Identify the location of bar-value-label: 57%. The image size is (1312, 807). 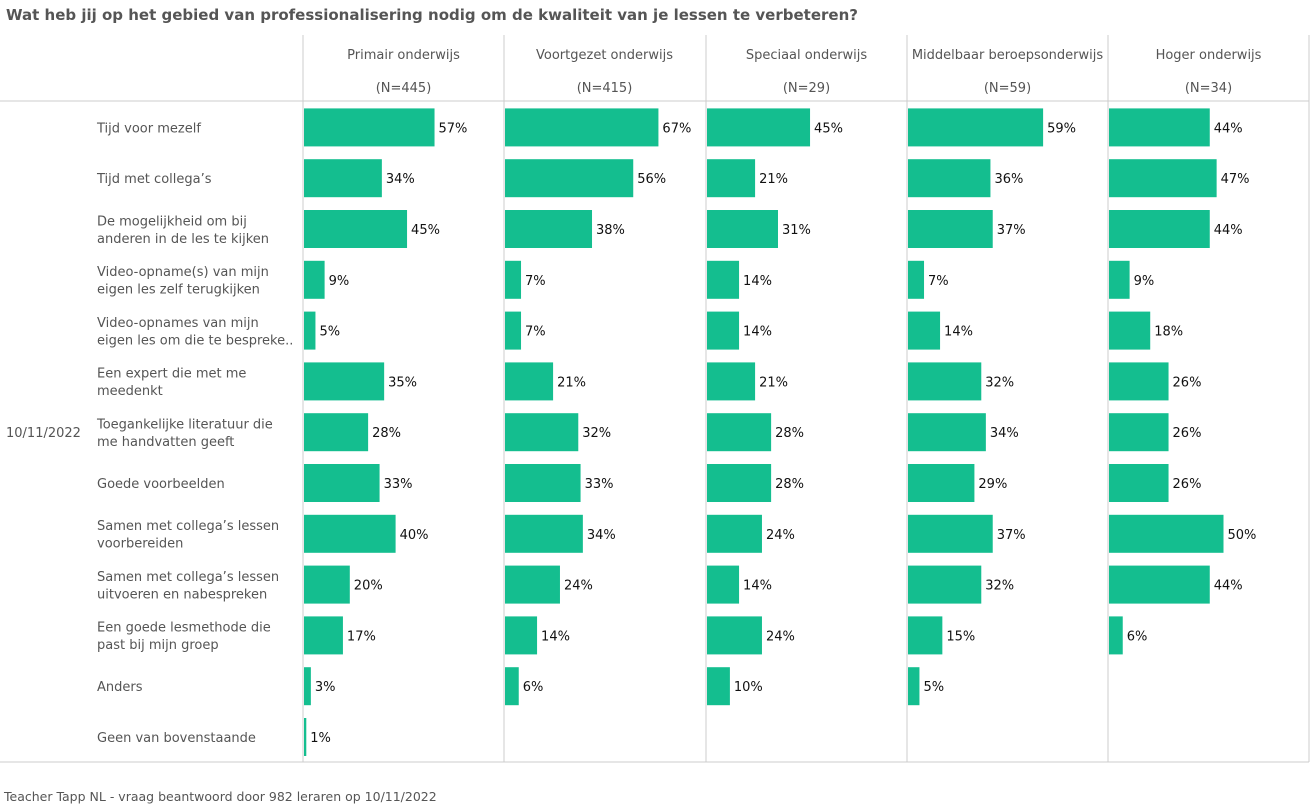
(453, 128).